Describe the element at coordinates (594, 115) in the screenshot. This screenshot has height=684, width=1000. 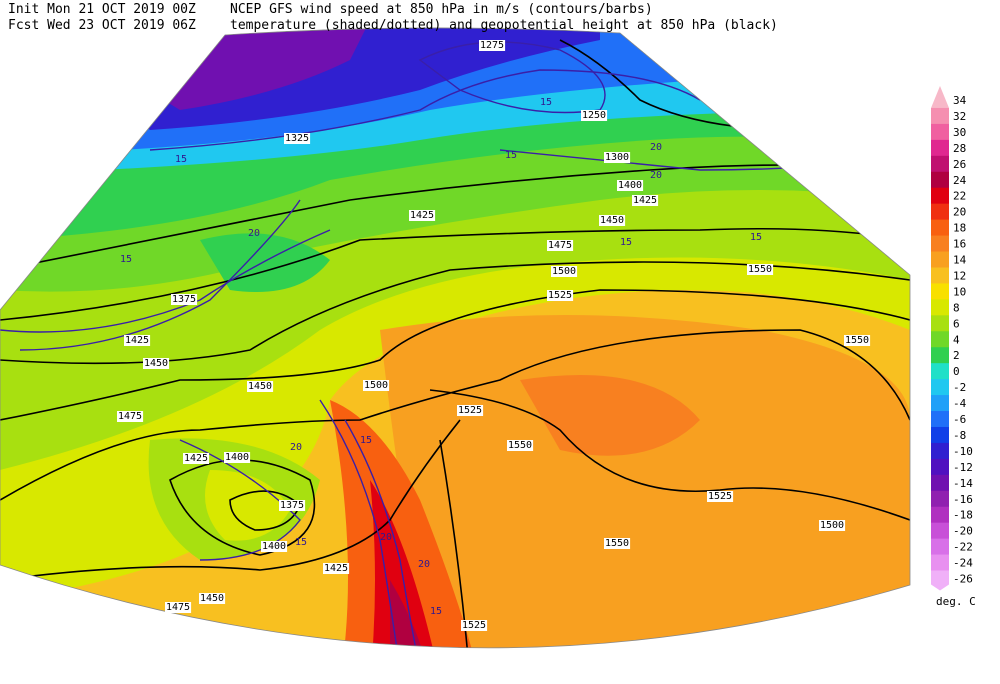
I see `height-label: 1250` at that location.